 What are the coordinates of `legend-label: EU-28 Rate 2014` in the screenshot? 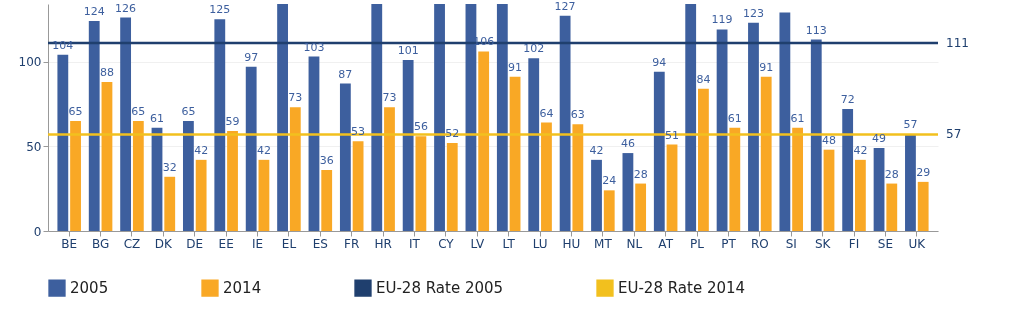 It's located at (682, 288).